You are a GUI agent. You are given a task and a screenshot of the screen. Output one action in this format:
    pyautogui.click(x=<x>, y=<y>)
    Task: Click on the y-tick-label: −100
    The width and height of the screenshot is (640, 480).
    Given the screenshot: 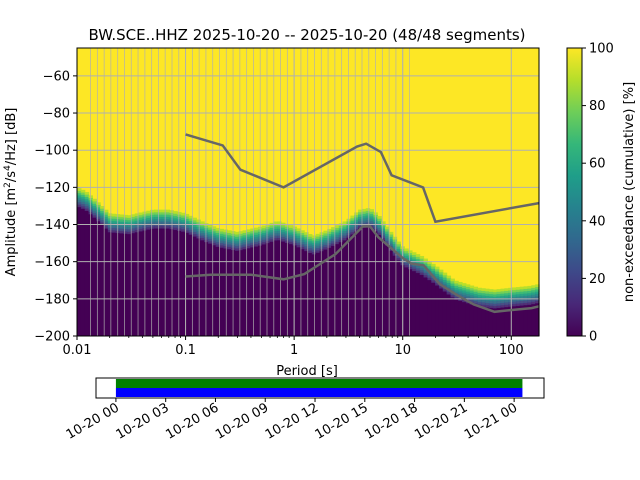 What is the action you would take?
    pyautogui.click(x=52, y=151)
    